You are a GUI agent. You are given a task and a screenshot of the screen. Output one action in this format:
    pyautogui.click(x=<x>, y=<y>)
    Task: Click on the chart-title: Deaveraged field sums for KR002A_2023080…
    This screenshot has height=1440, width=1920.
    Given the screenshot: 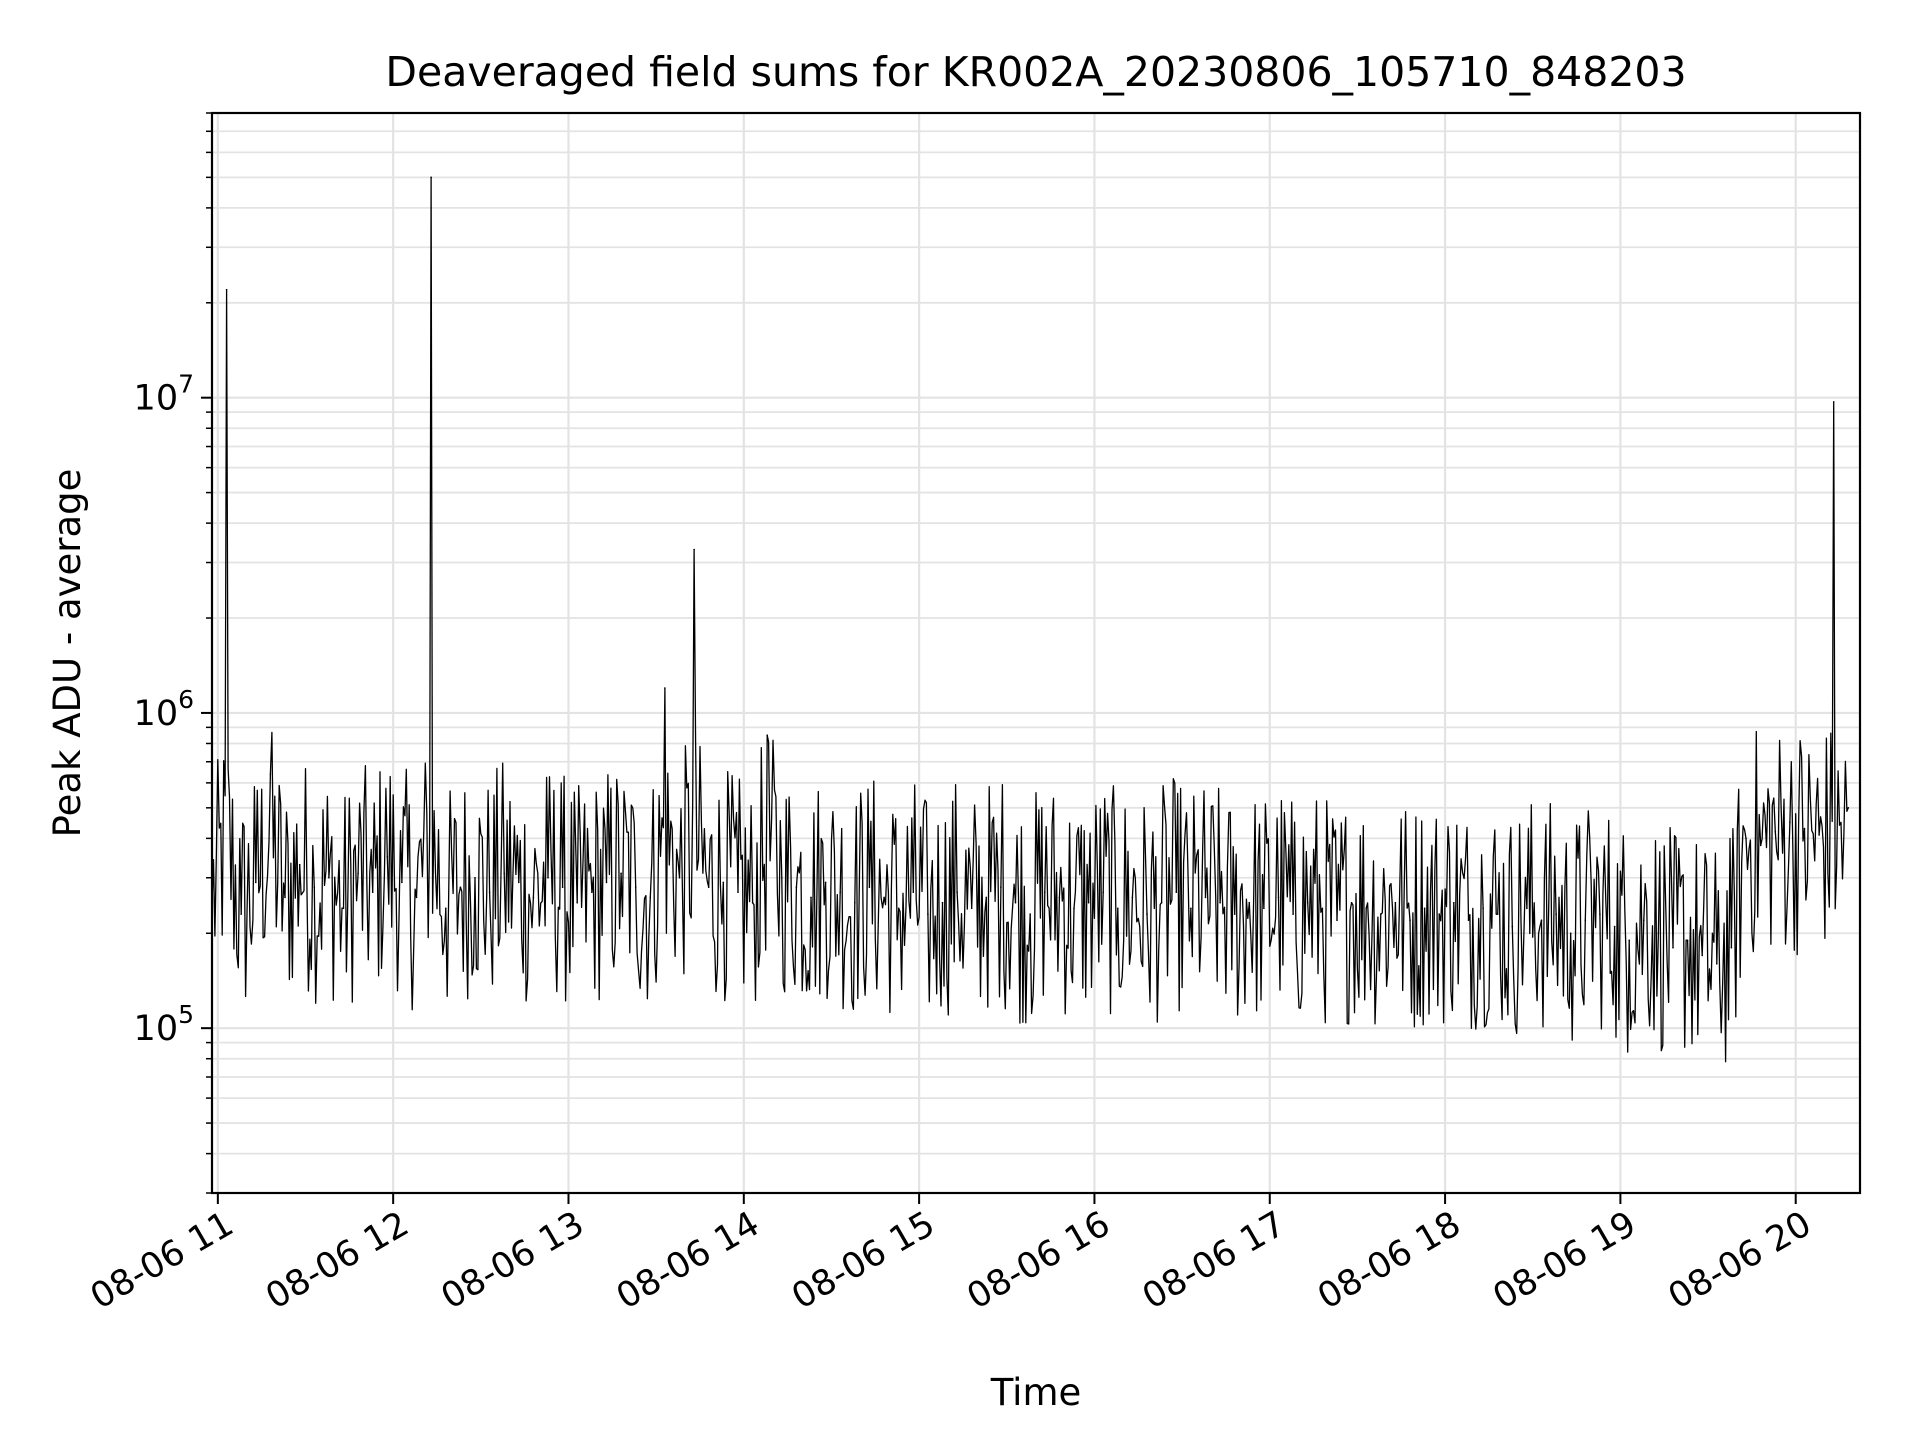 What is the action you would take?
    pyautogui.click(x=1035, y=72)
    